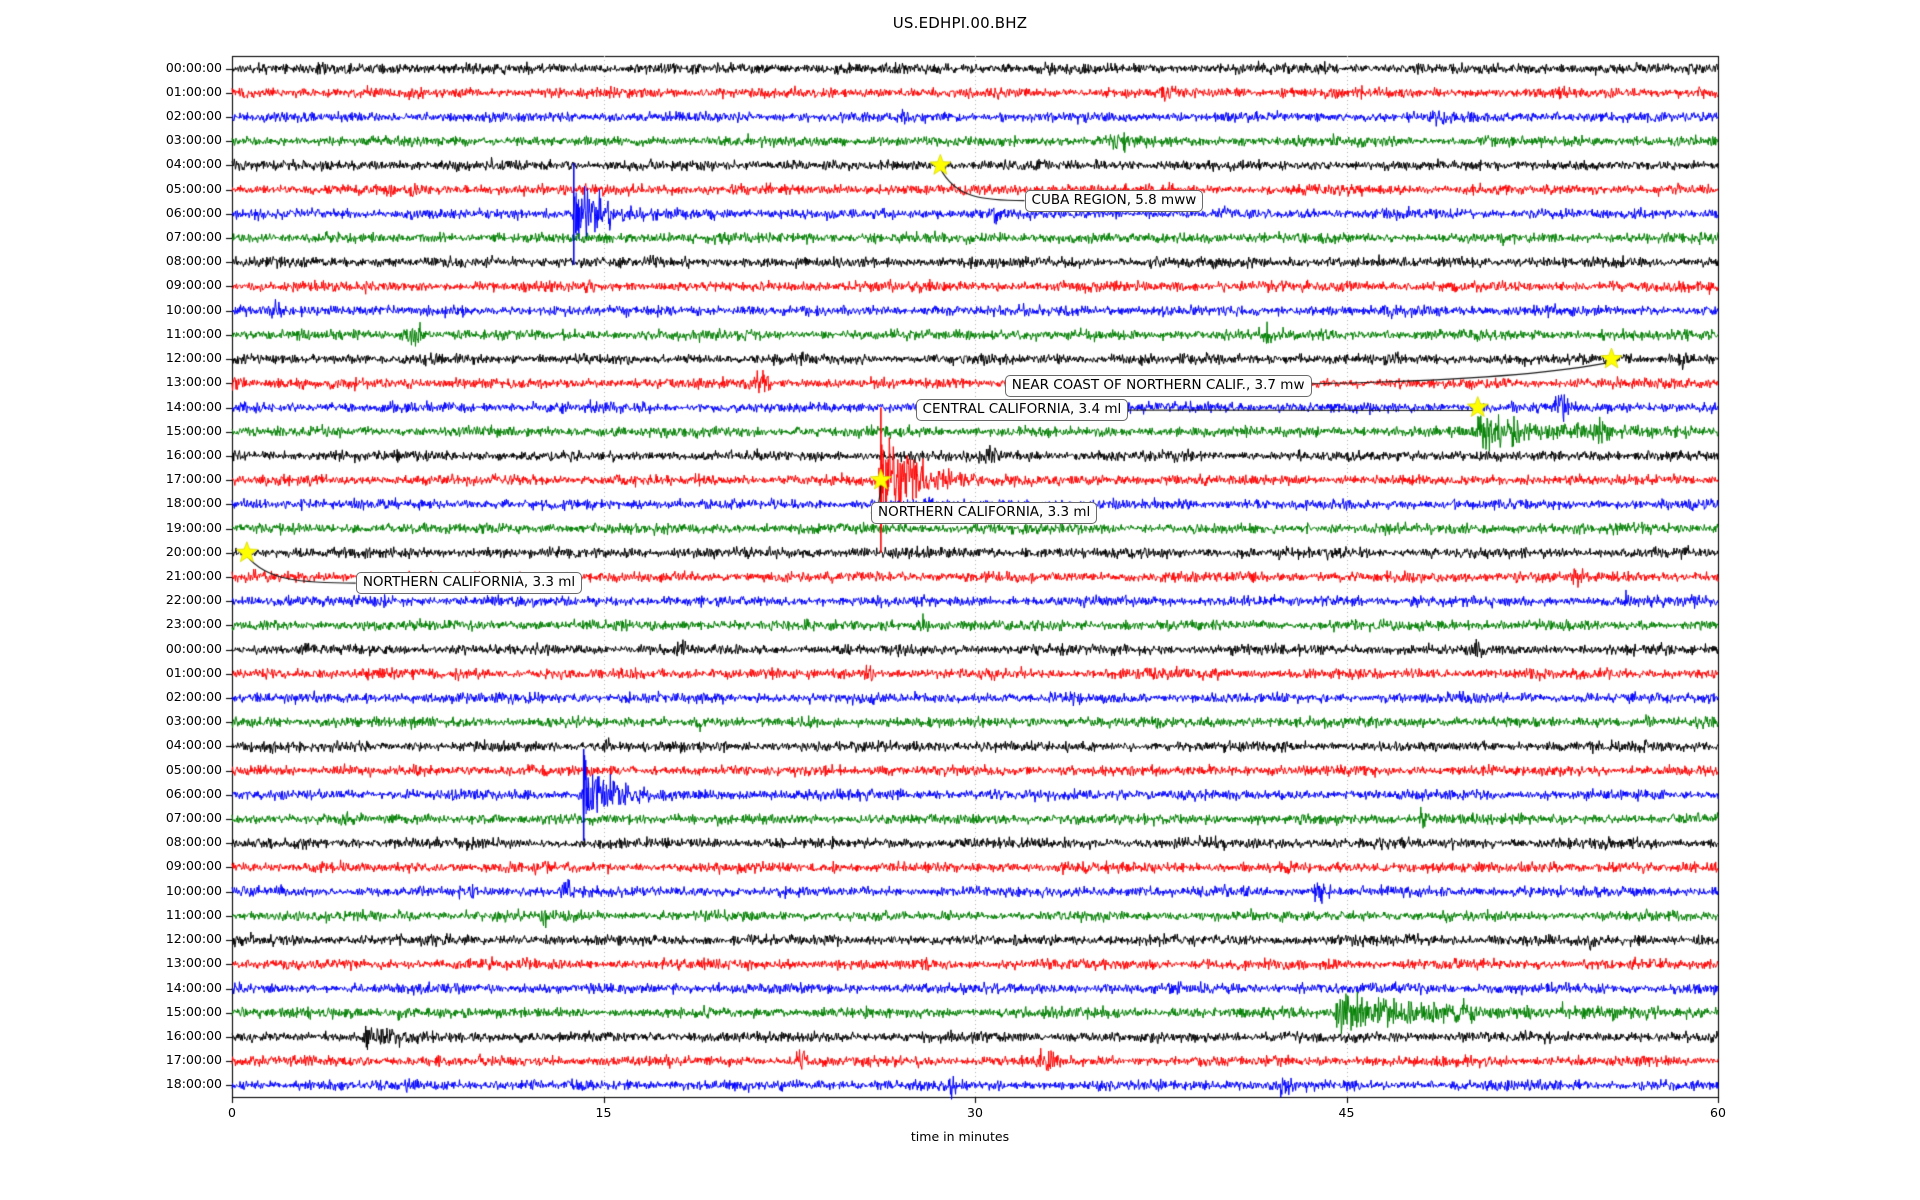 This screenshot has width=1920, height=1200. I want to click on x-axis-label: time in minutes, so click(960, 1136).